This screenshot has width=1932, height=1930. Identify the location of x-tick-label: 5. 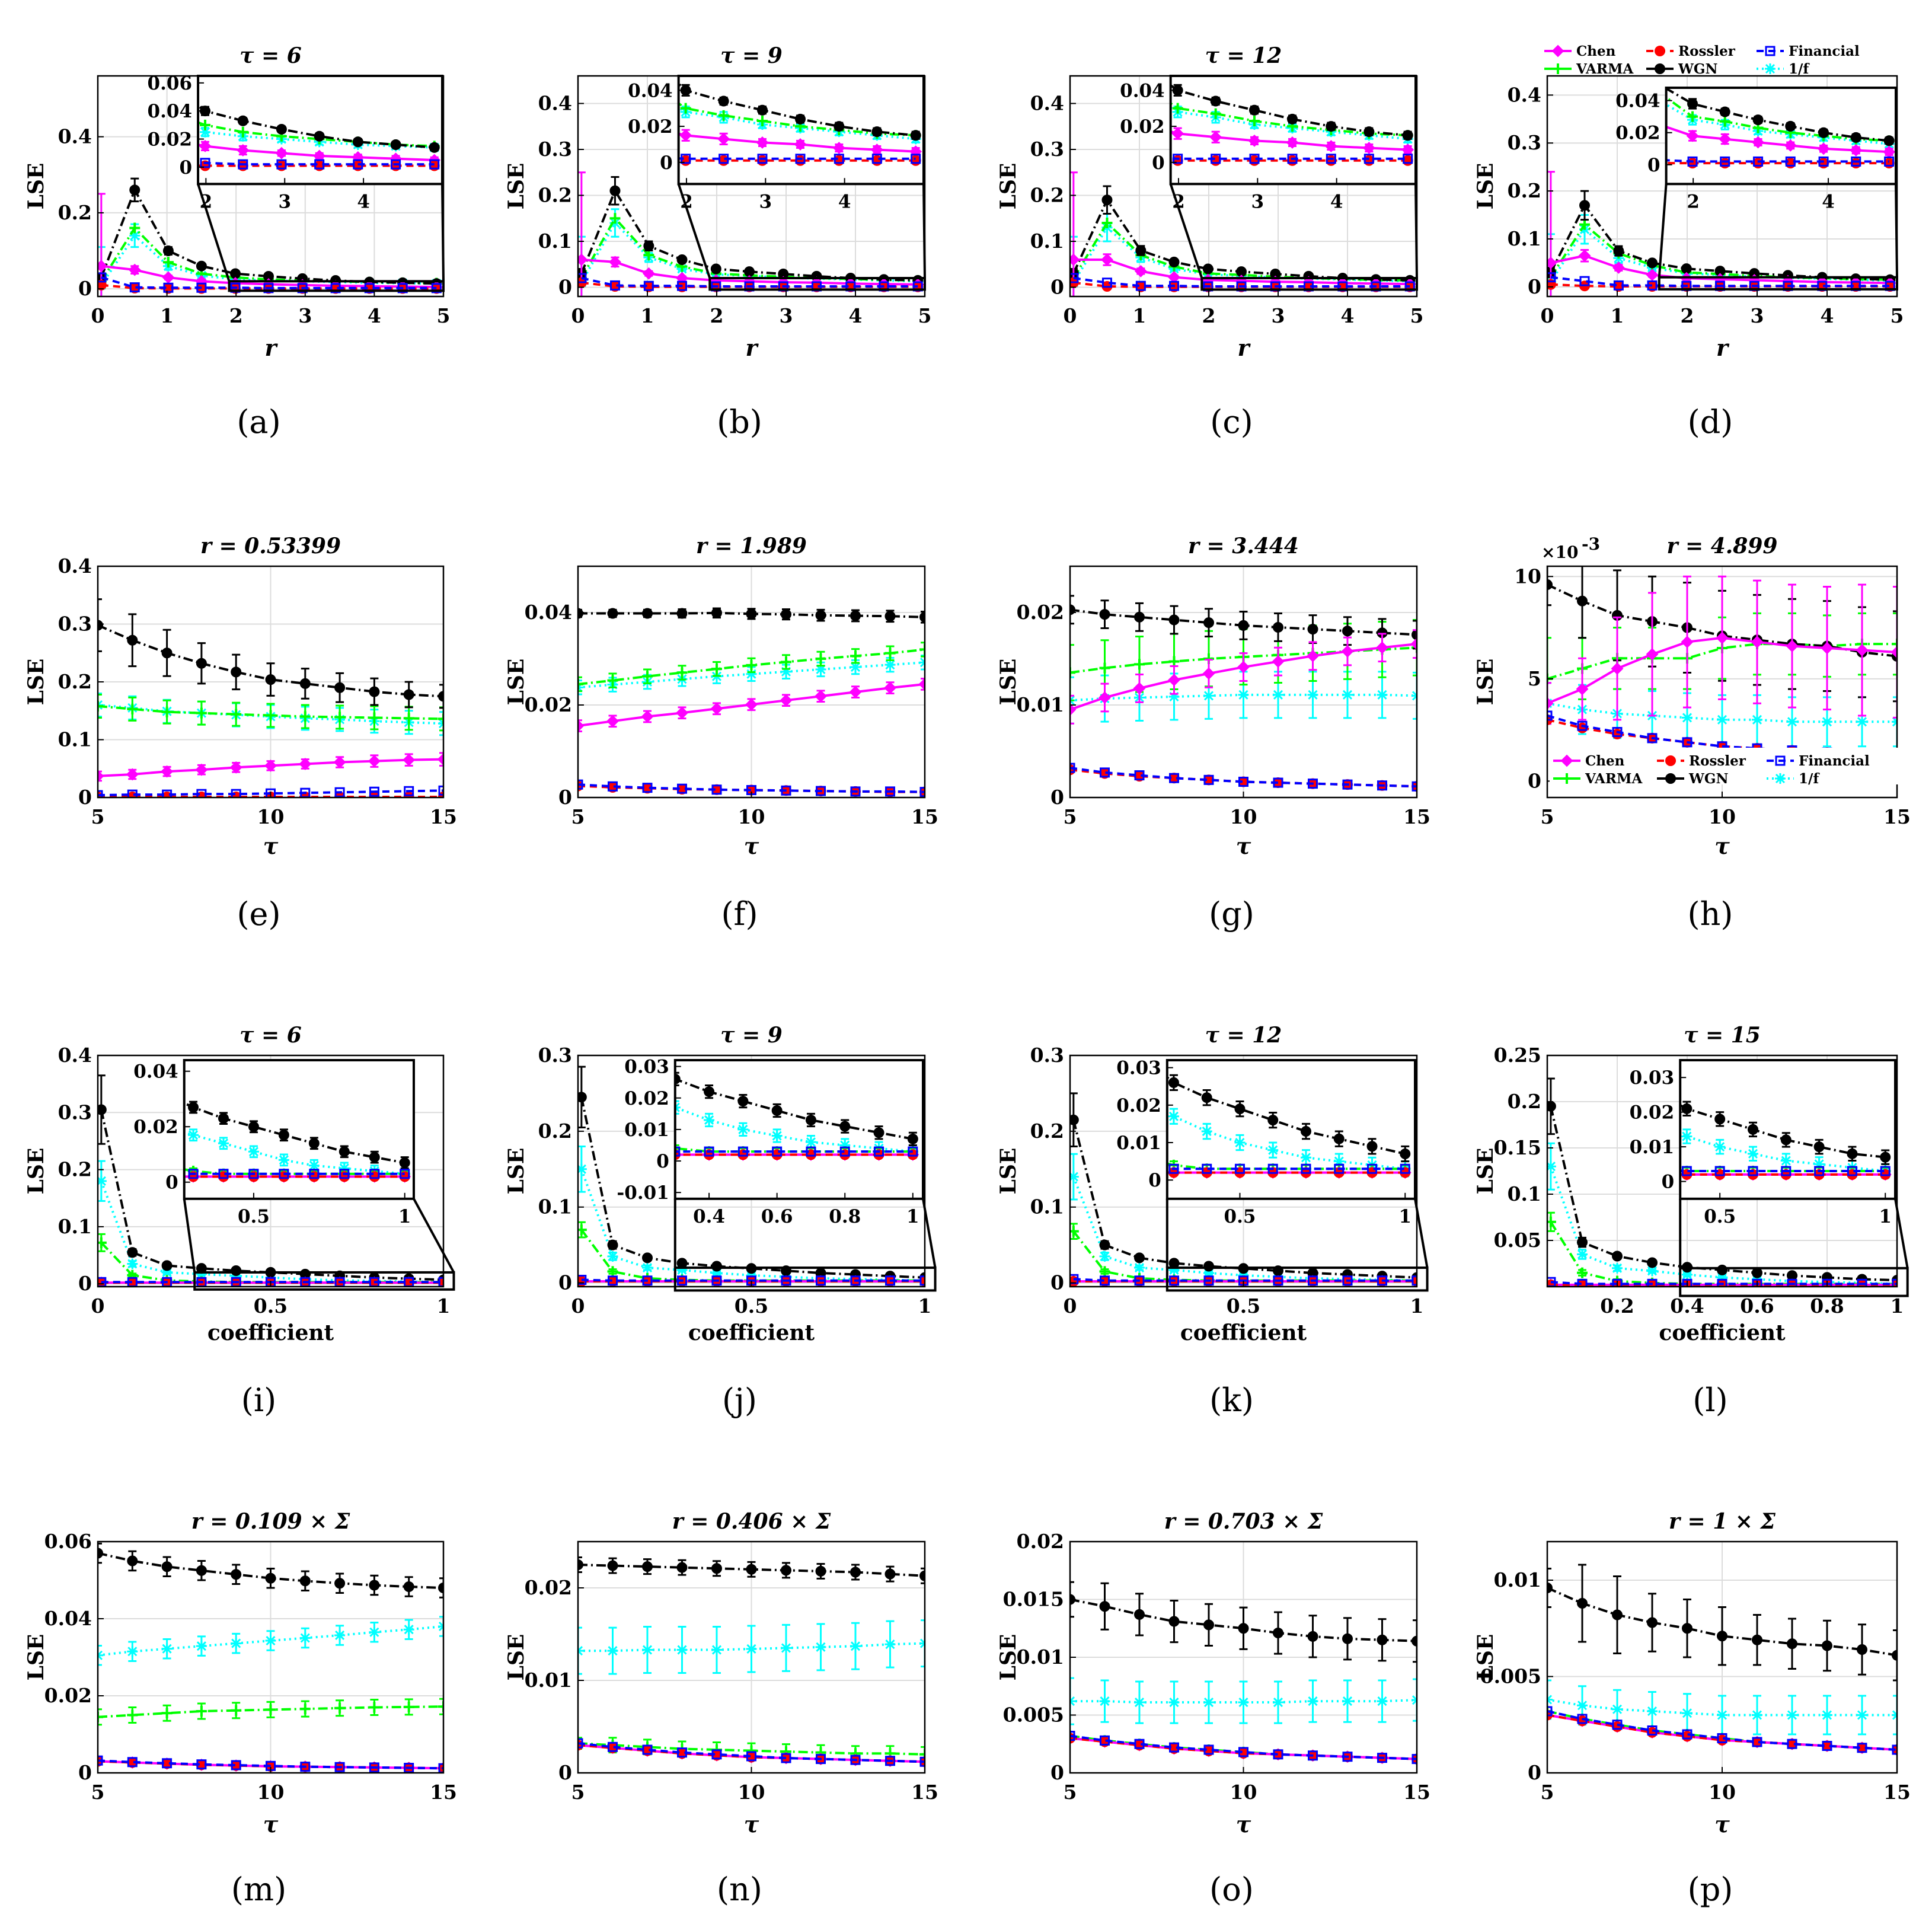
(1547, 1792).